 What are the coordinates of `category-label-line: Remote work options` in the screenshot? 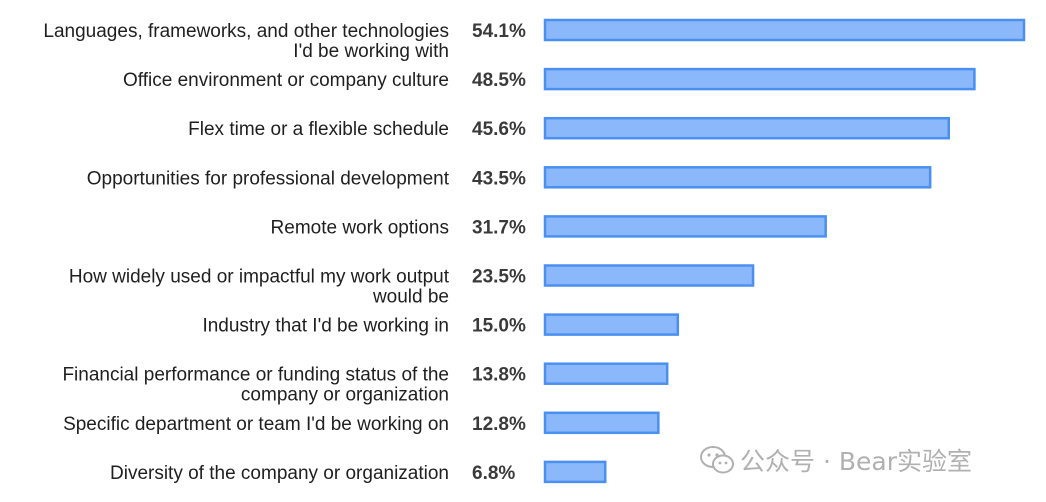 It's located at (360, 227).